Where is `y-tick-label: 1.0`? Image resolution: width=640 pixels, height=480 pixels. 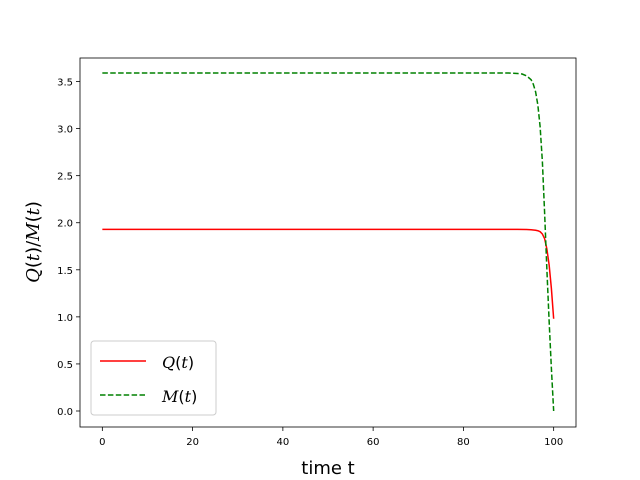 y-tick-label: 1.0 is located at coordinates (65, 318).